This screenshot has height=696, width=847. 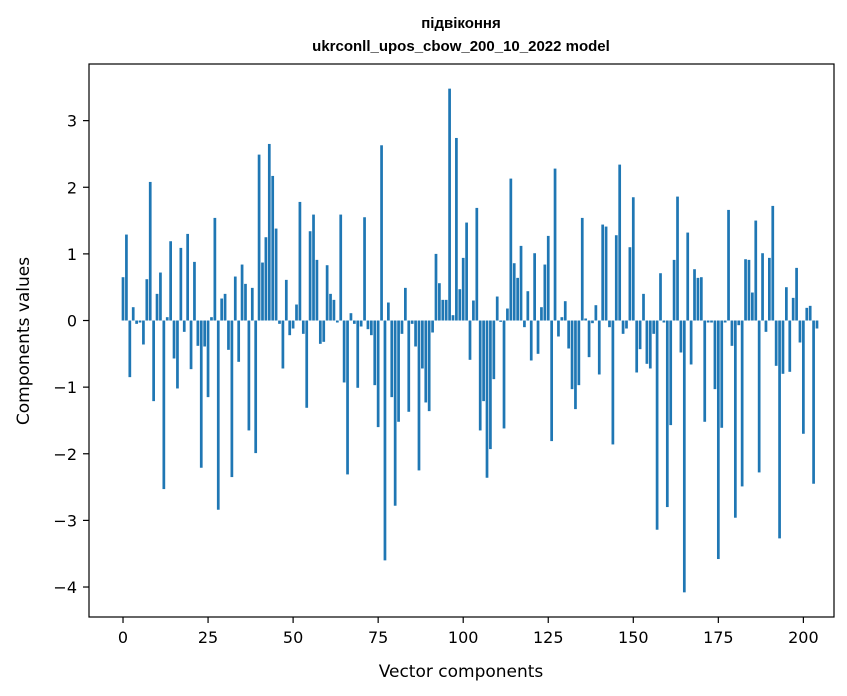 What do you see at coordinates (65, 387) in the screenshot?
I see `y-tick-label: −1` at bounding box center [65, 387].